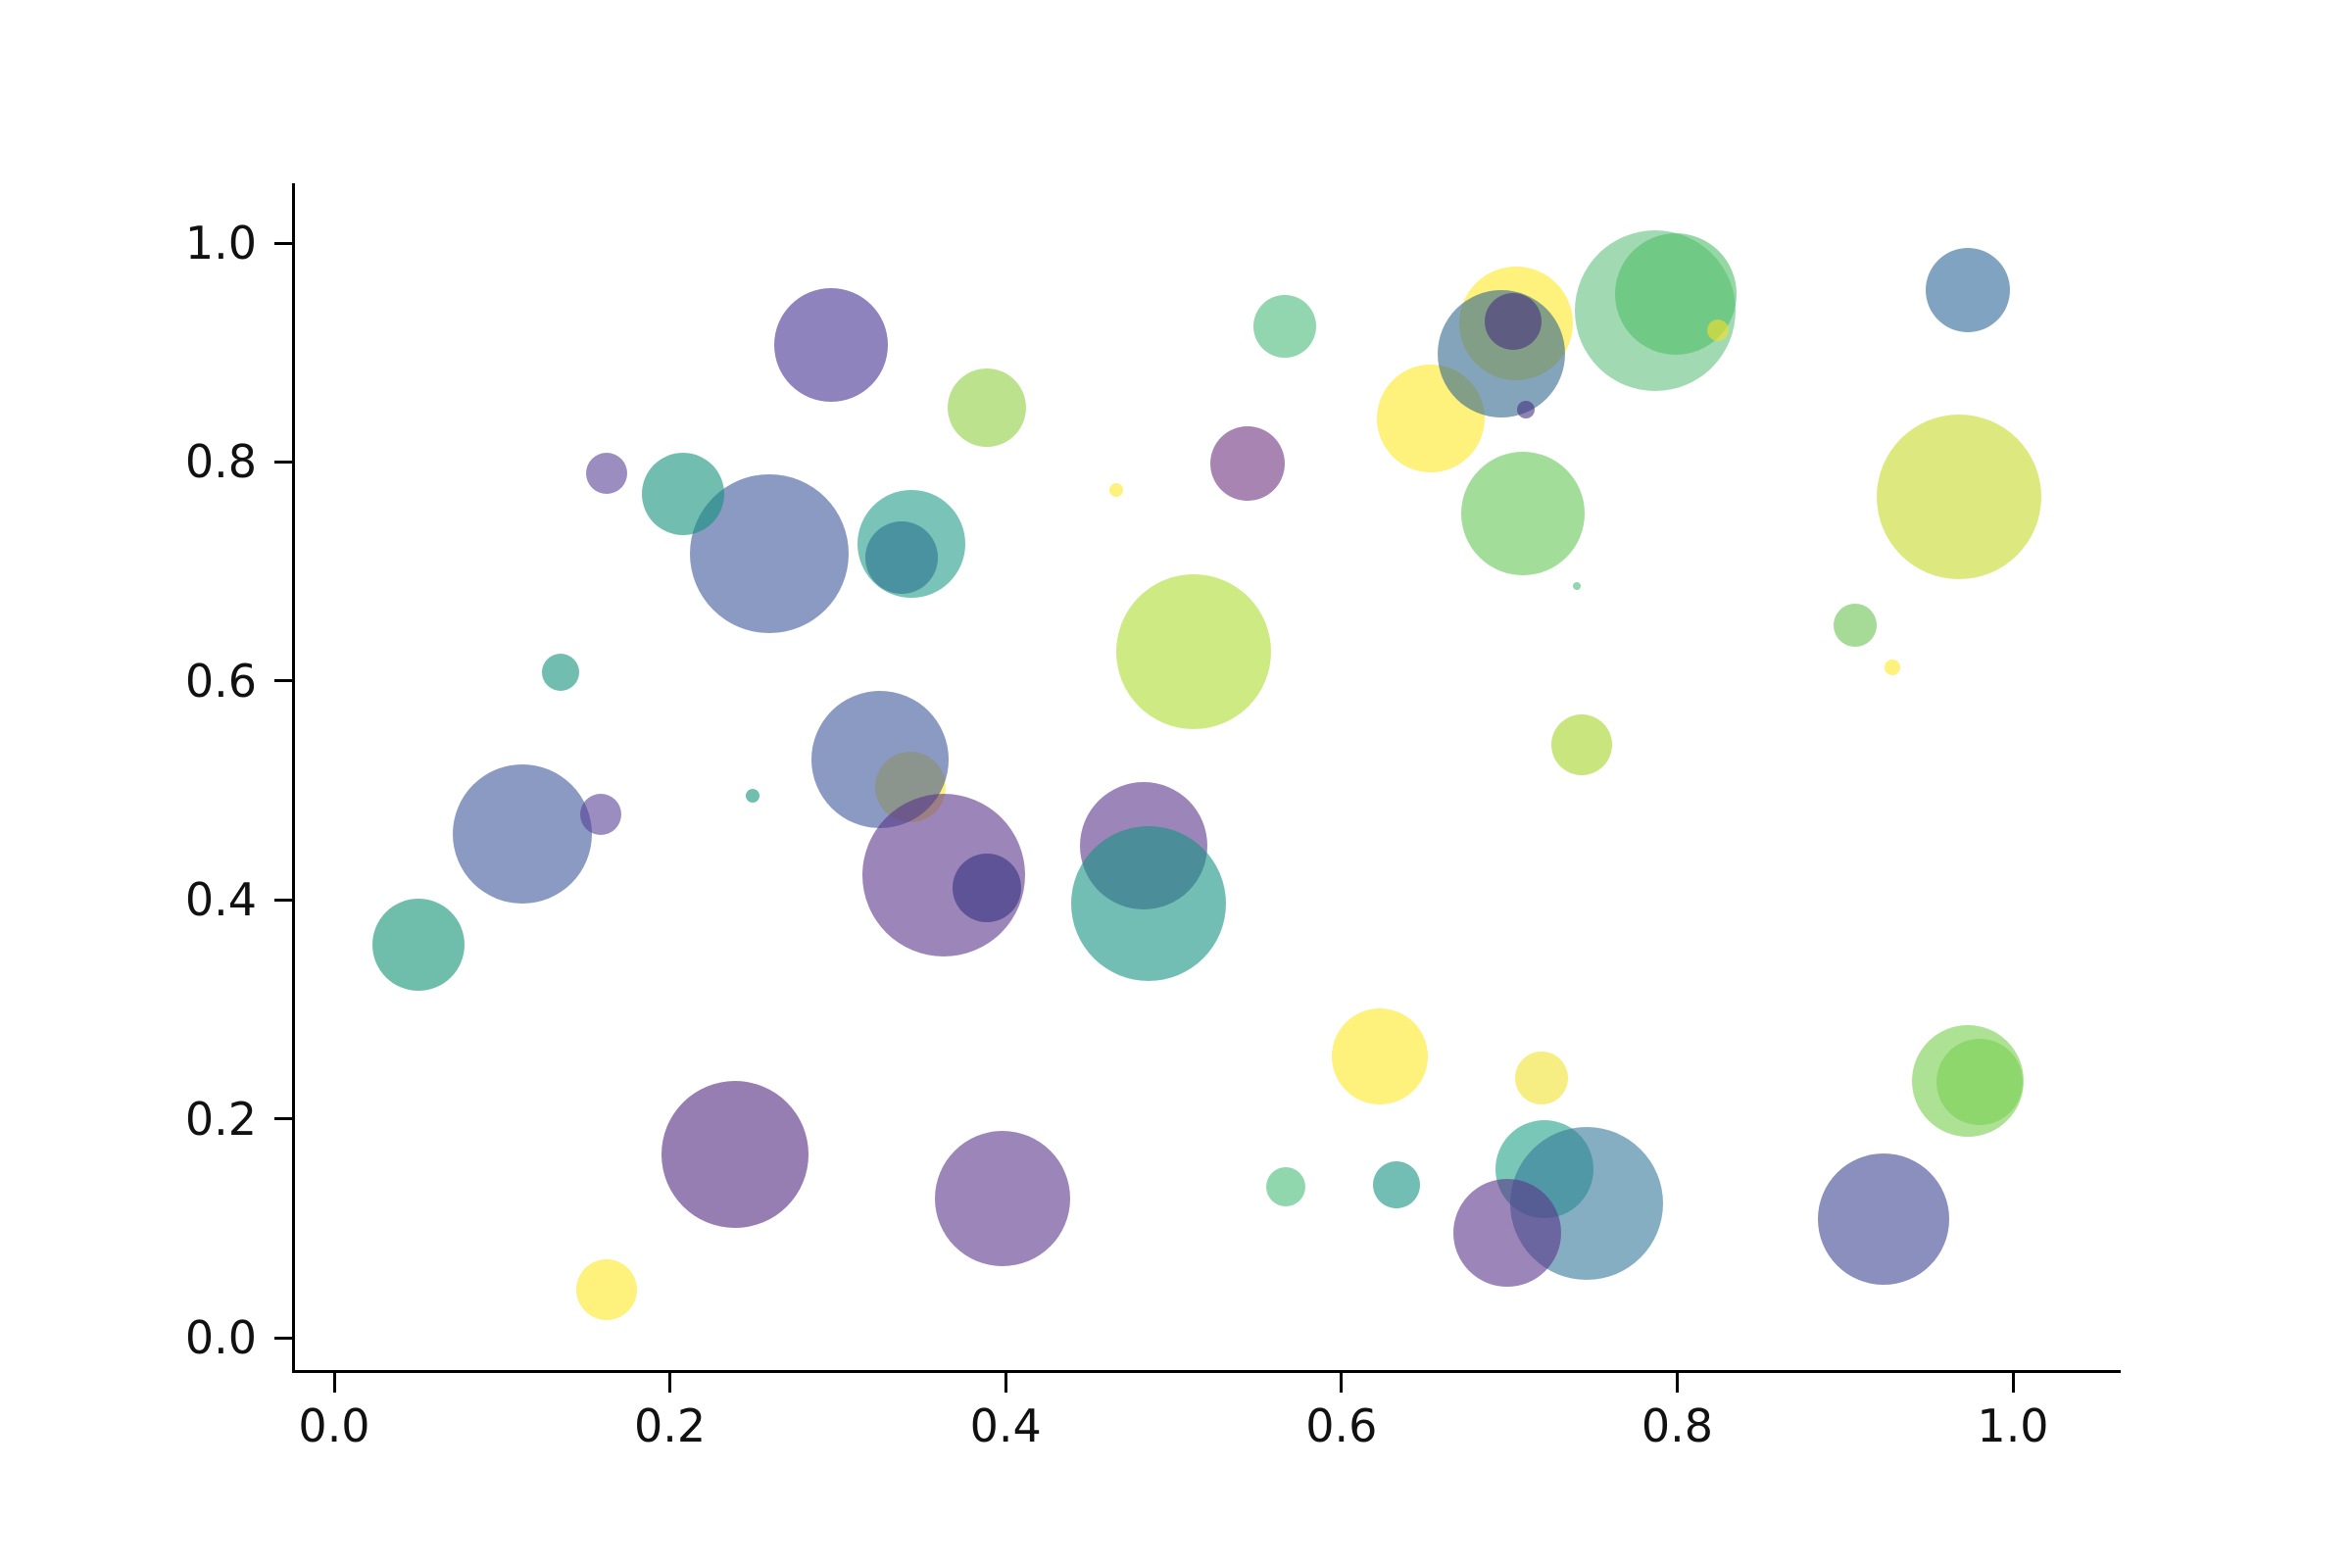  I want to click on x-tick-label-5: 1.0, so click(2013, 1425).